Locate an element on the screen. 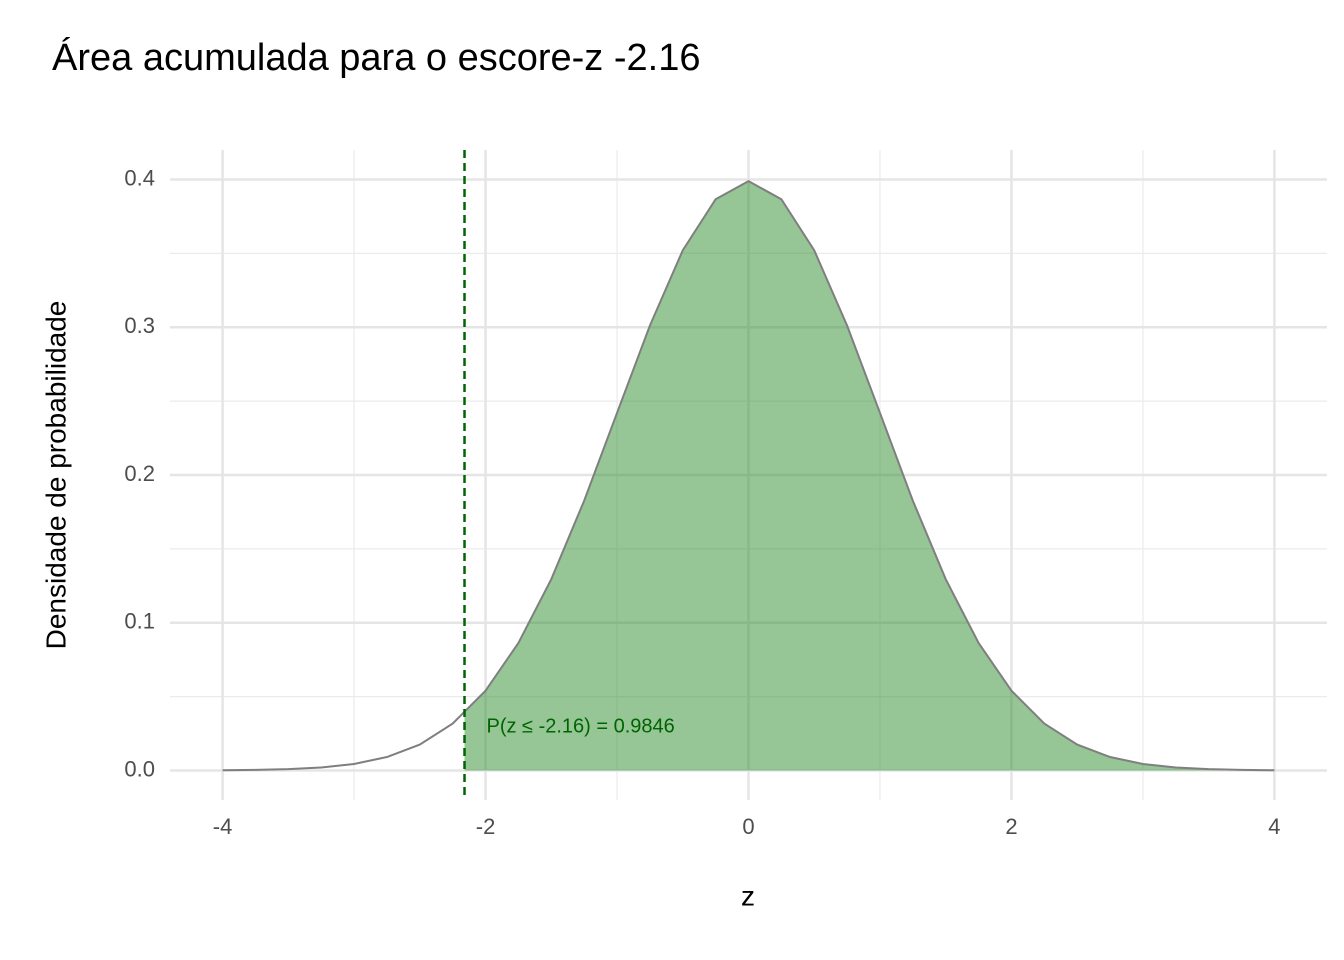 Image resolution: width=1344 pixels, height=960 pixels. x-tick-label: -2 is located at coordinates (486, 826).